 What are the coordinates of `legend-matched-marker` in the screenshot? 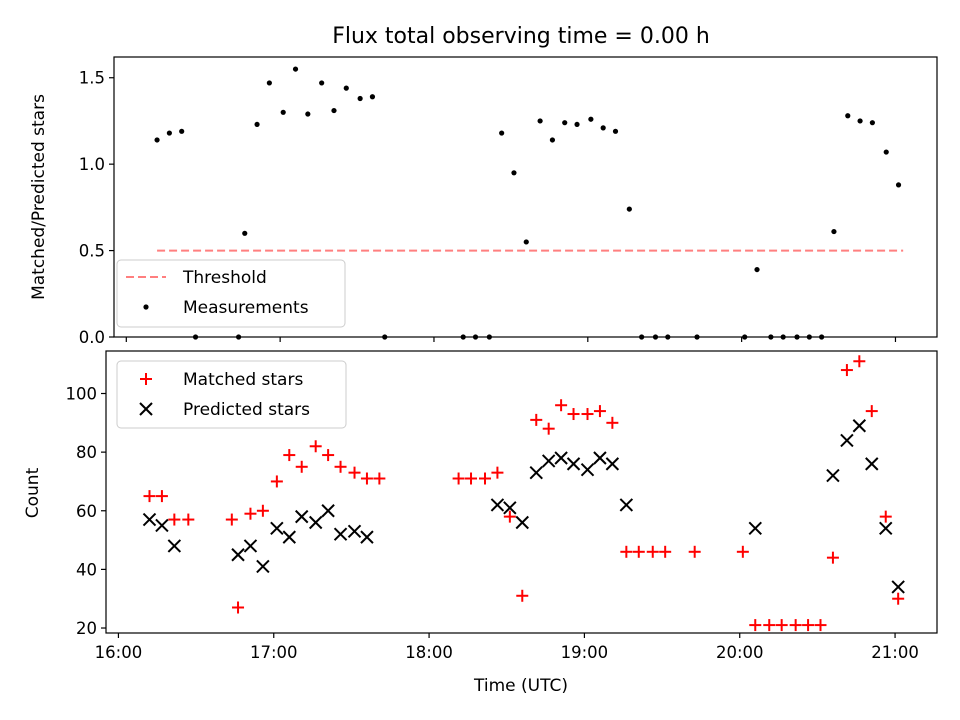 It's located at (146, 379).